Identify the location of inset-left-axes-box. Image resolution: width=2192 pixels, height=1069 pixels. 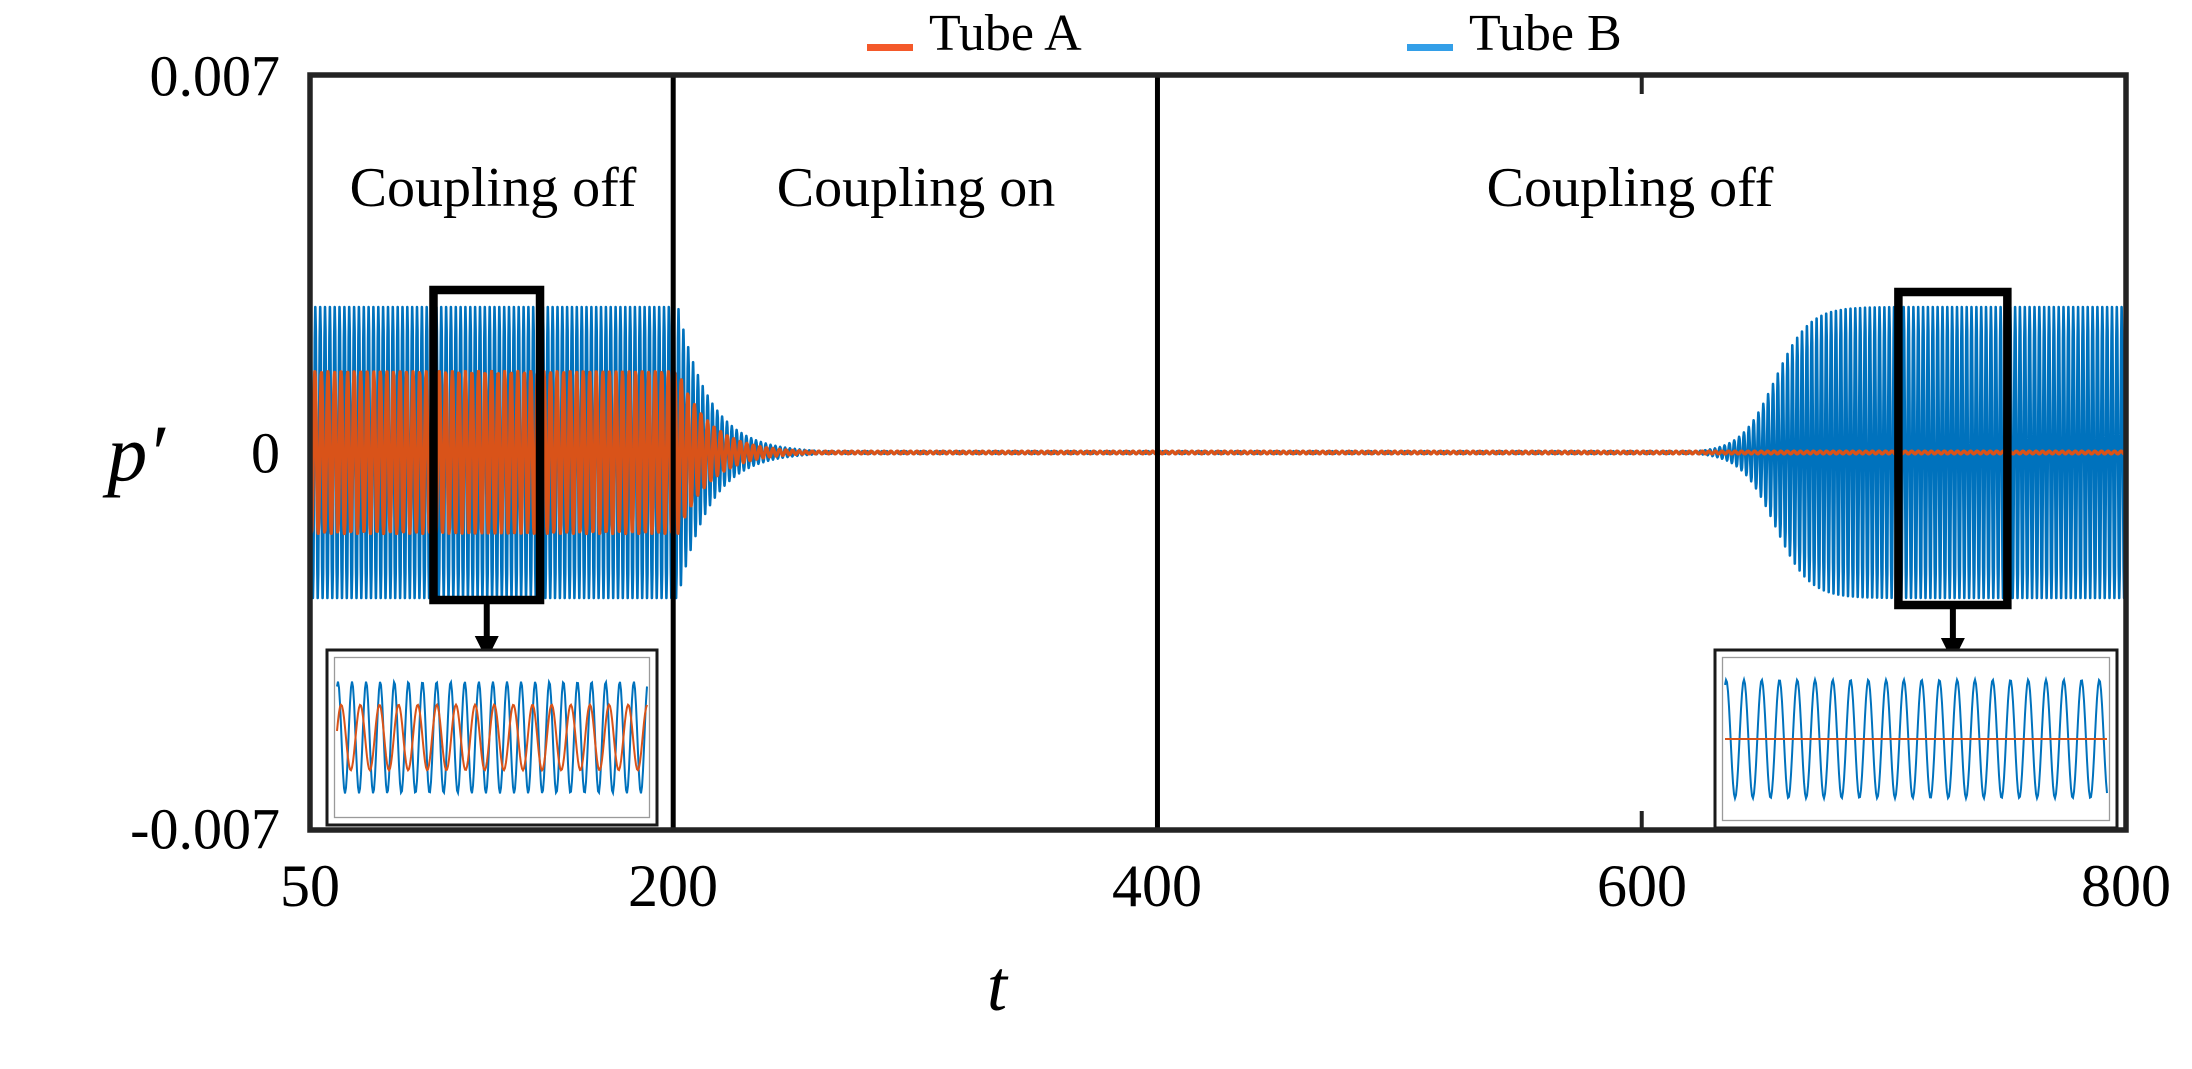
(492, 737).